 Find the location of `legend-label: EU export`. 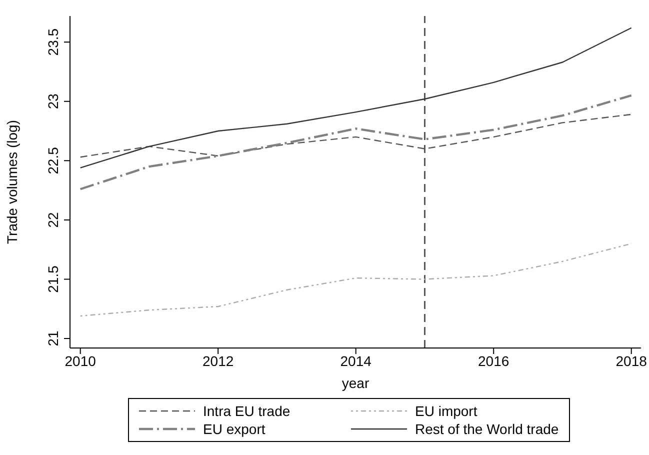

legend-label: EU export is located at coordinates (234, 429).